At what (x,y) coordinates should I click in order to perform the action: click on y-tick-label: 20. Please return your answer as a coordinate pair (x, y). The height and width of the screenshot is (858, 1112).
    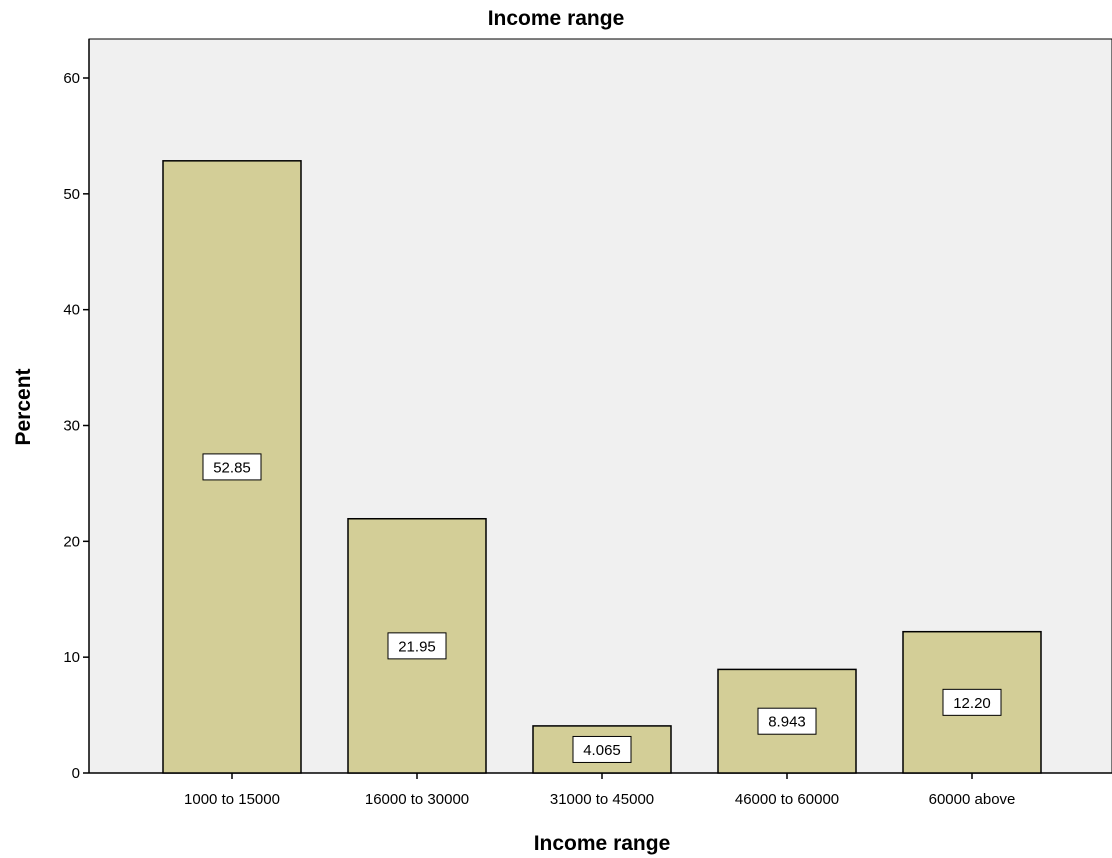
    Looking at the image, I should click on (71, 541).